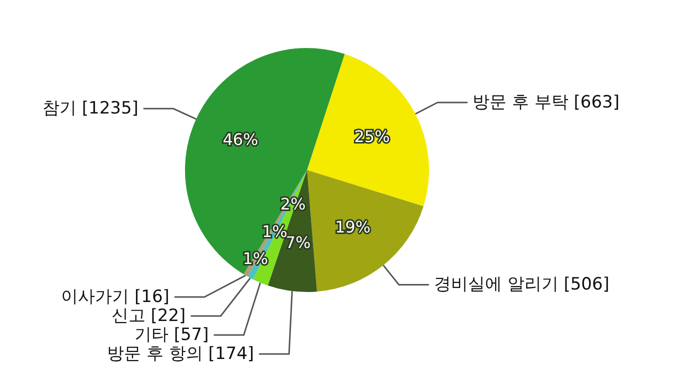 The height and width of the screenshot is (388, 684). Describe the element at coordinates (240, 139) in the screenshot. I see `data-label: 46%` at that location.